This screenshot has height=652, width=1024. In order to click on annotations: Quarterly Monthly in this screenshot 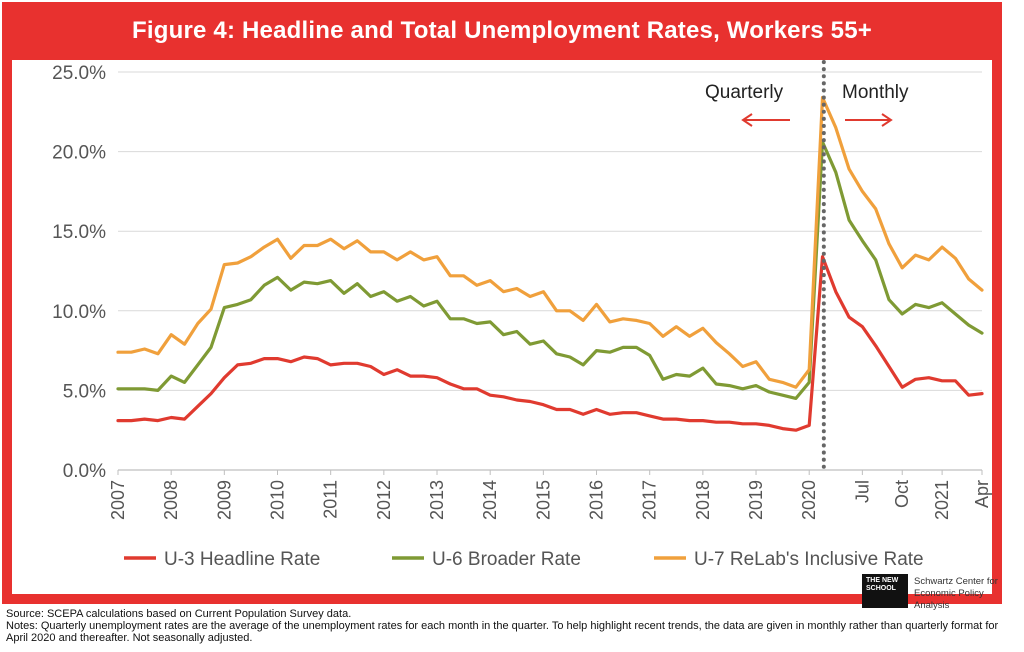, I will do `click(807, 104)`.